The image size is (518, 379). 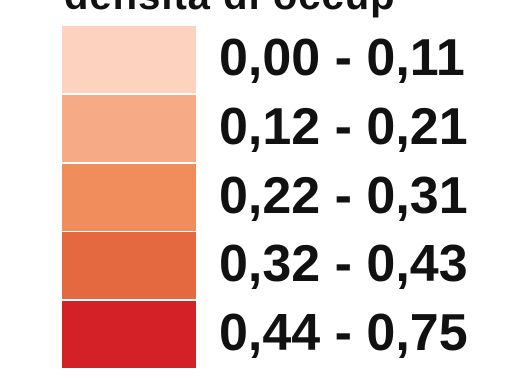 What do you see at coordinates (343, 127) in the screenshot?
I see `legend-label-2: 0,12 - 0,21` at bounding box center [343, 127].